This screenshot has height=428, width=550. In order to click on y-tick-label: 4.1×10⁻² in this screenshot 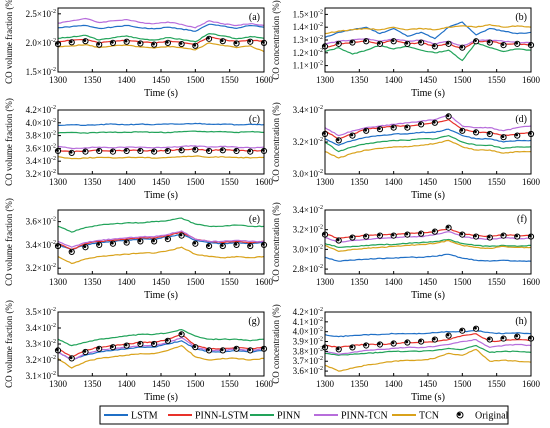, I will do `click(308, 322)`.